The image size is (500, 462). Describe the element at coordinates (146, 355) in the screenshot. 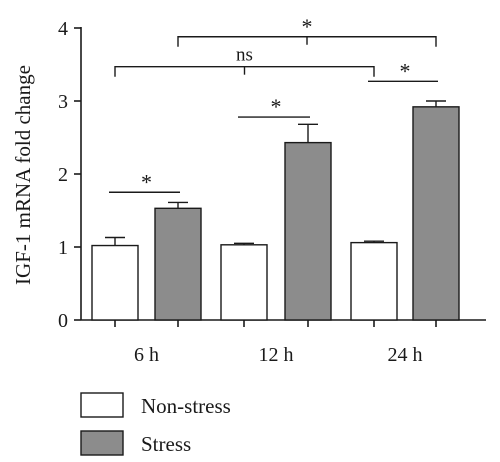

I see `x-tick-label: 6 h` at that location.